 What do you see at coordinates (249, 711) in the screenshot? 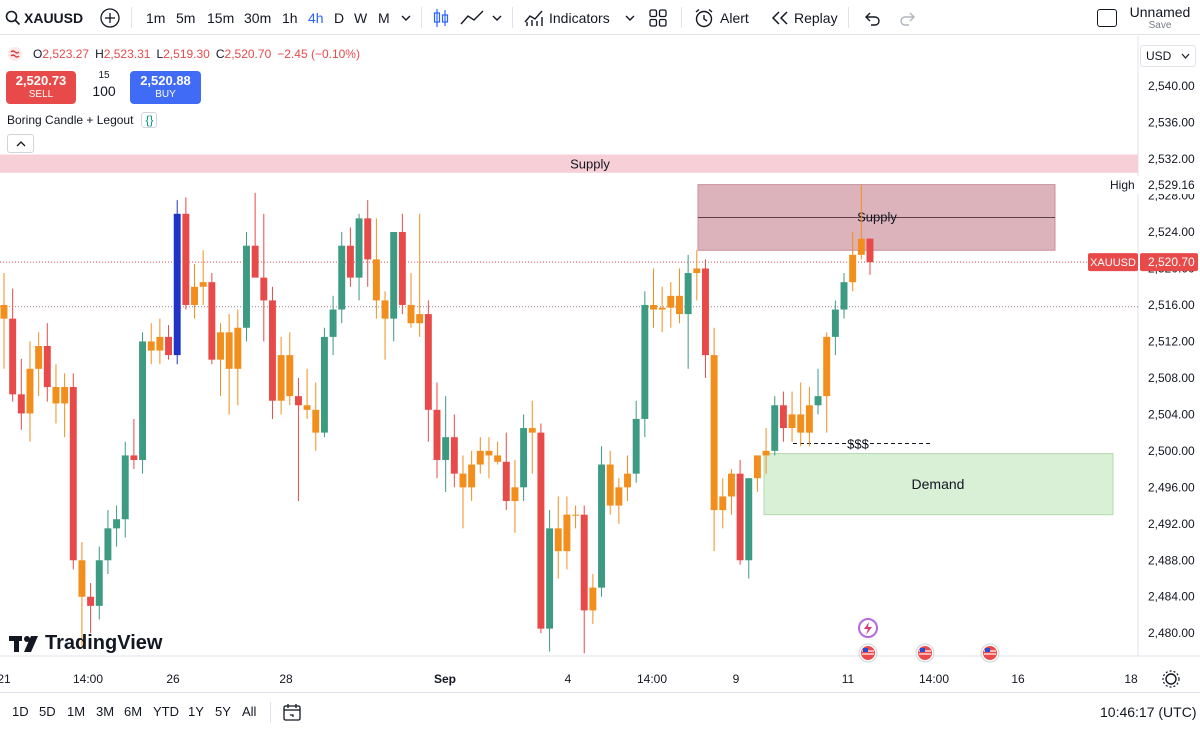
I see `range-all: All` at bounding box center [249, 711].